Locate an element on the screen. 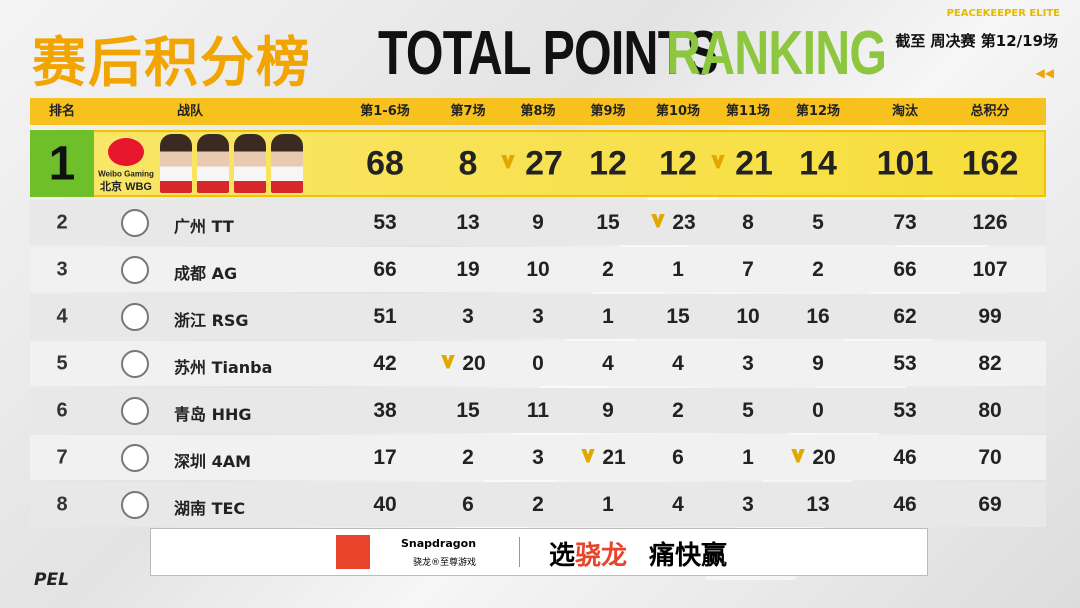 The image size is (1080, 608). brand: PEACEKEEPER ELITE is located at coordinates (1003, 13).